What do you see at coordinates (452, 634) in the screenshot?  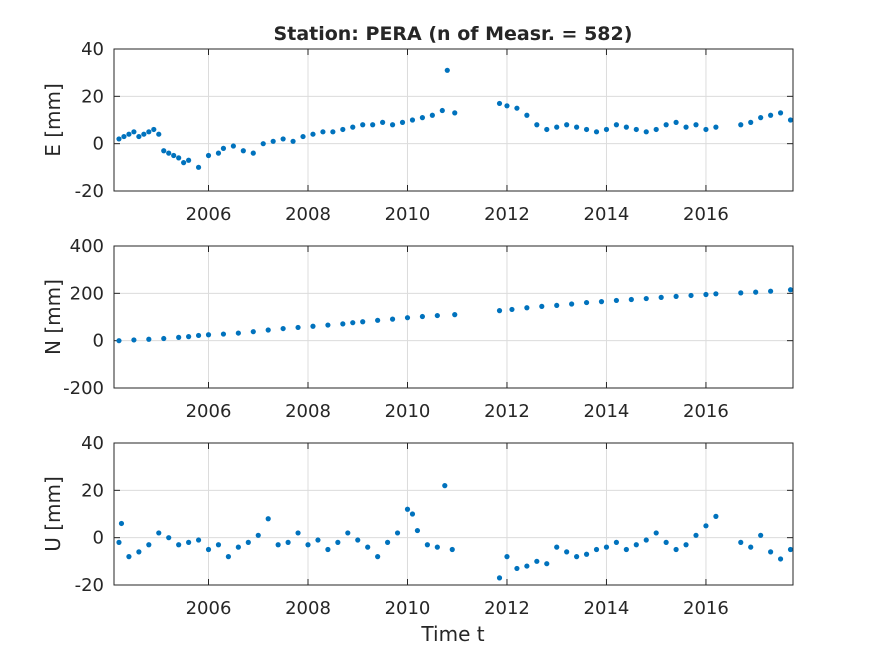 I see `x-axis-label: Time t` at bounding box center [452, 634].